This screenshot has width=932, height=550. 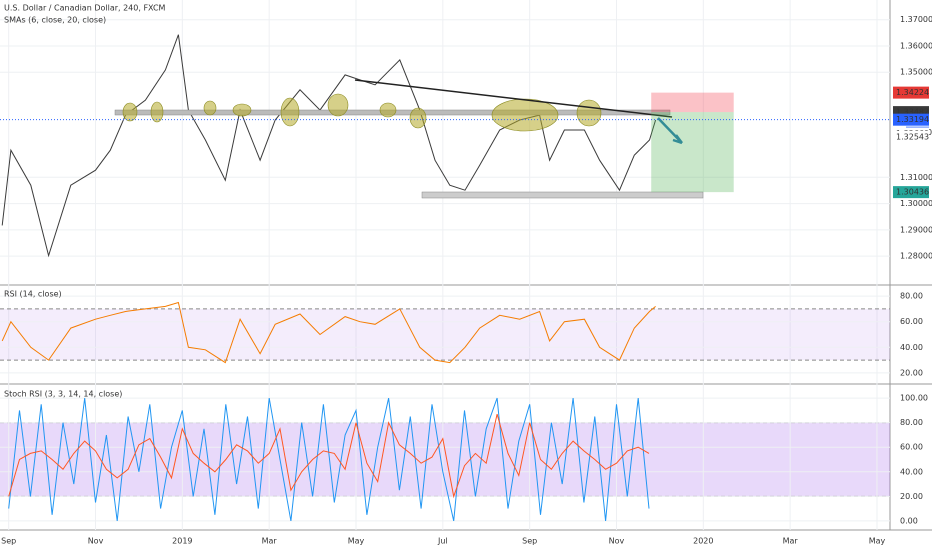 I want to click on x-tick-label: 2019, so click(x=182, y=541).